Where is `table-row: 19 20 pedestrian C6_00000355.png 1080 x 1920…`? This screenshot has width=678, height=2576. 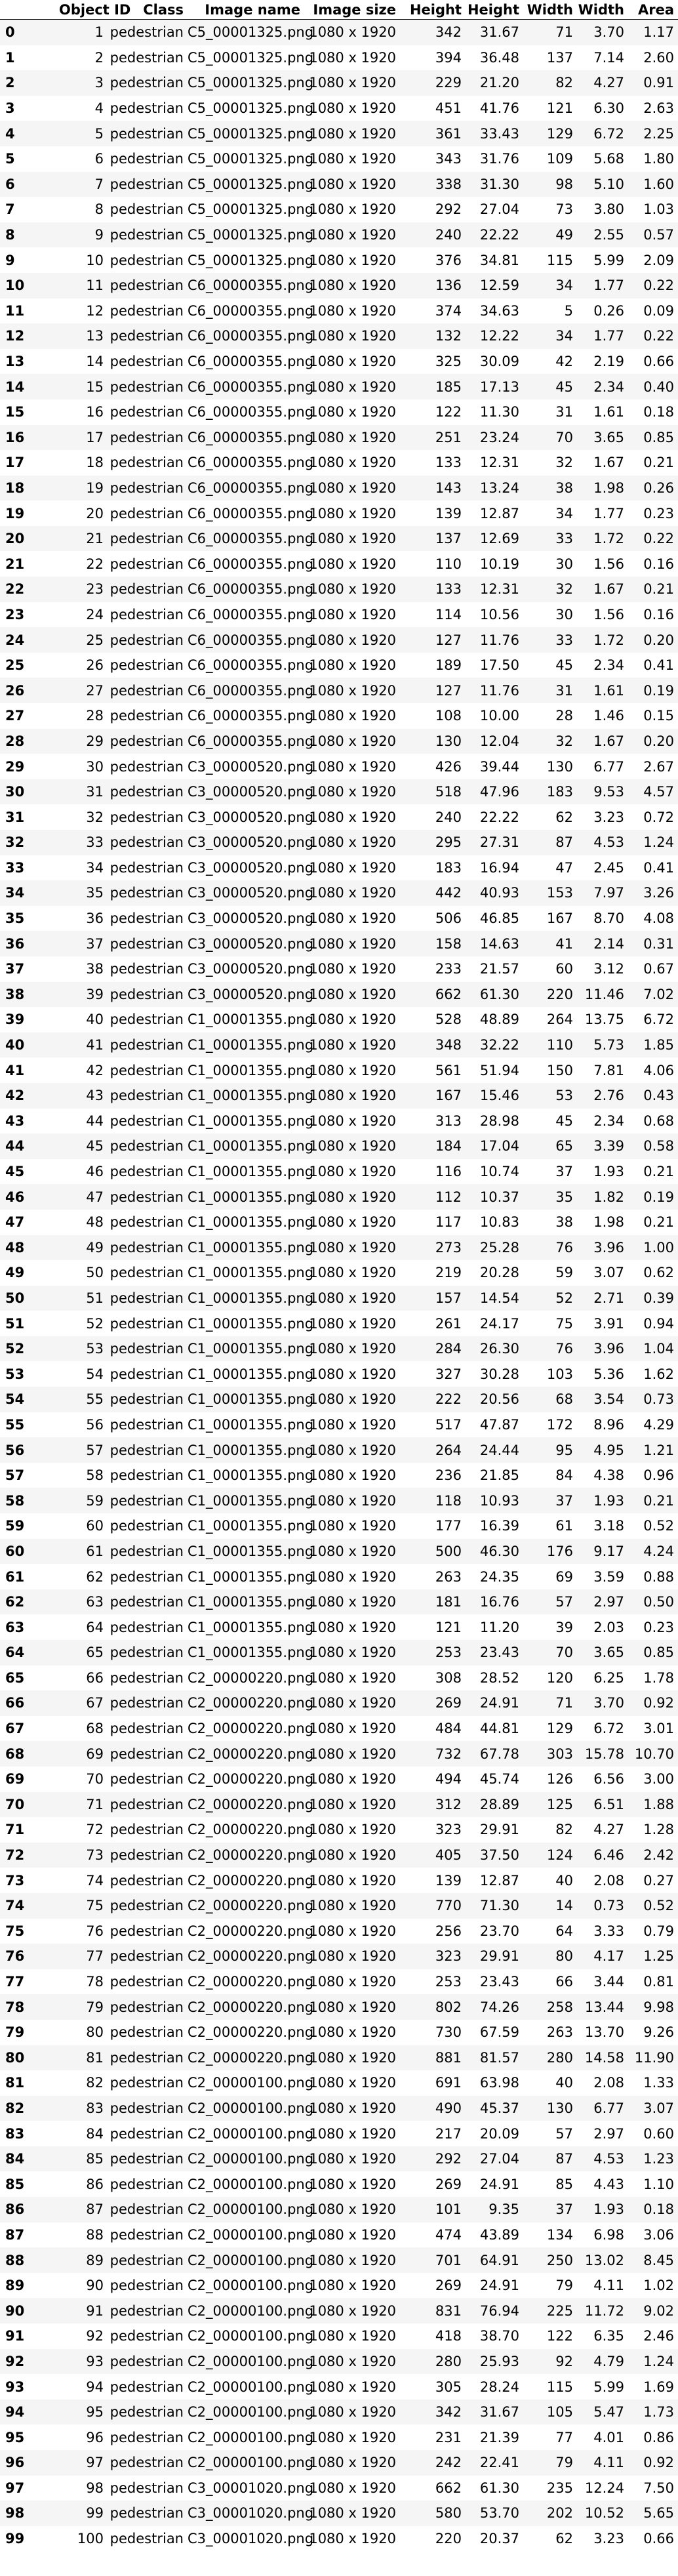 table-row: 19 20 pedestrian C6_00000355.png 1080 x 1920… is located at coordinates (339, 513).